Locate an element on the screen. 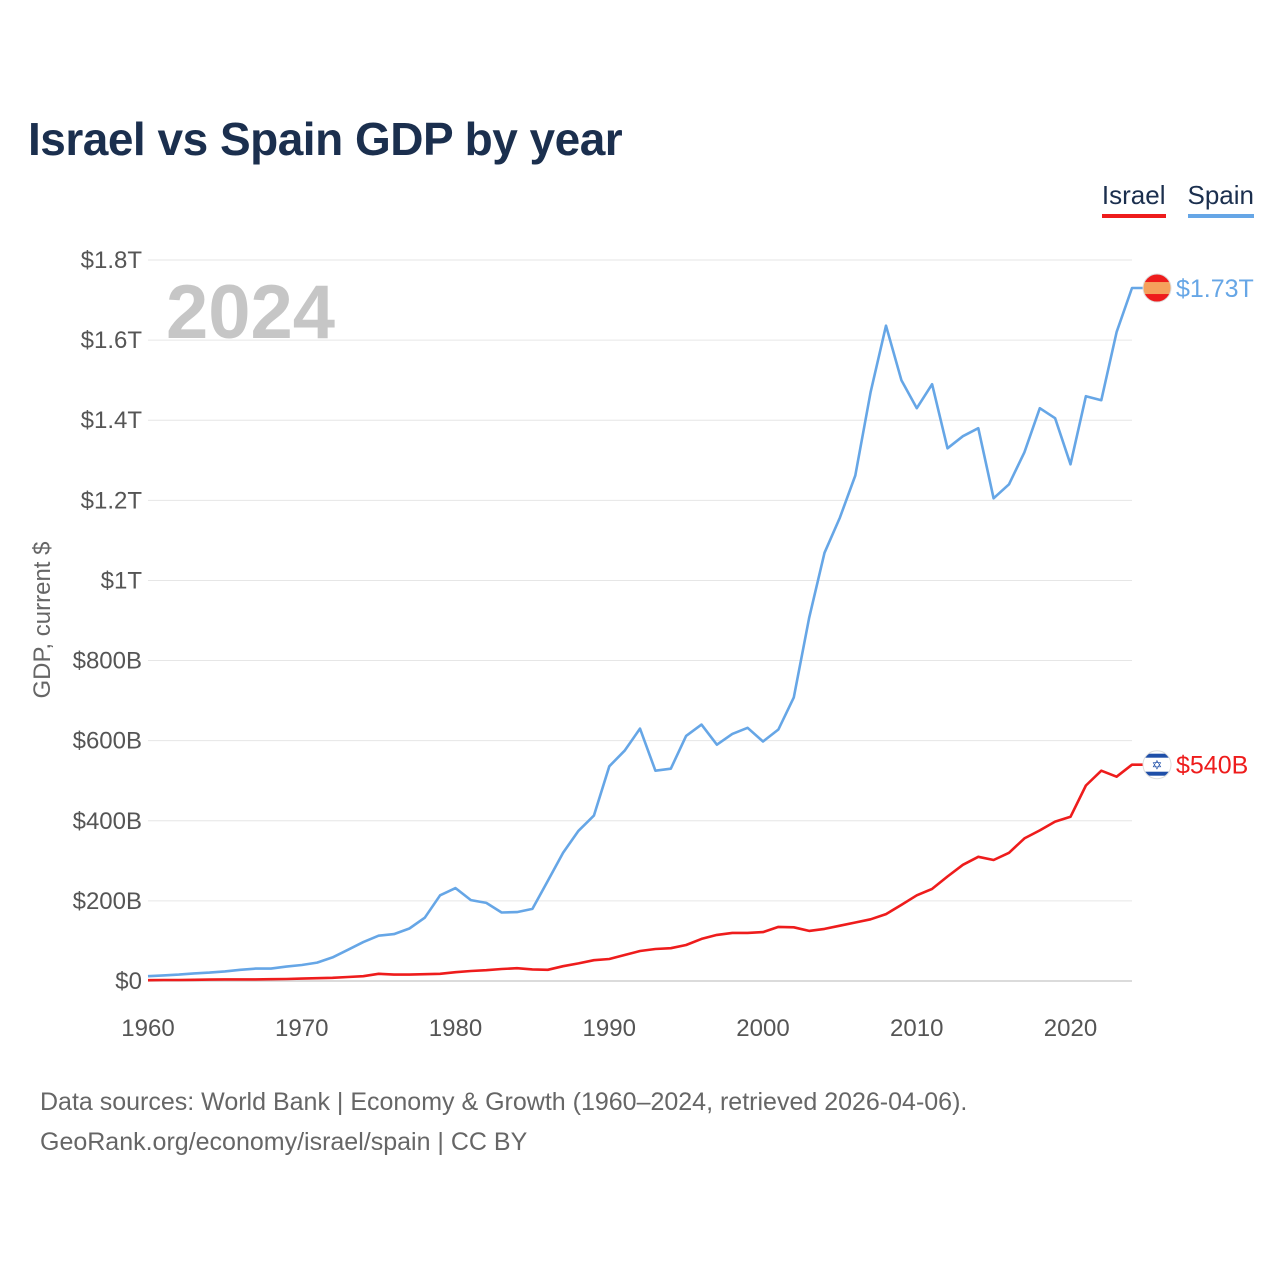  series-line-israel is located at coordinates (652, 872).